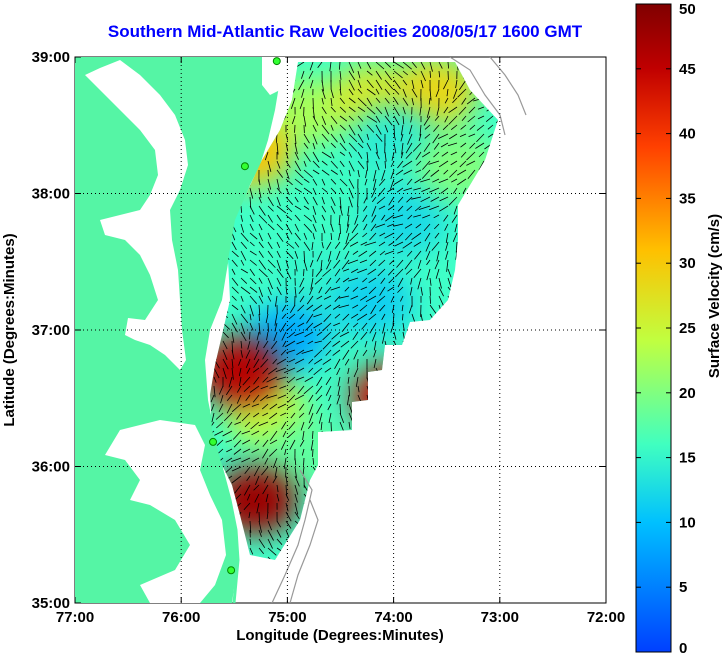 The height and width of the screenshot is (659, 724). Describe the element at coordinates (244, 166) in the screenshot. I see `radar-station` at that location.